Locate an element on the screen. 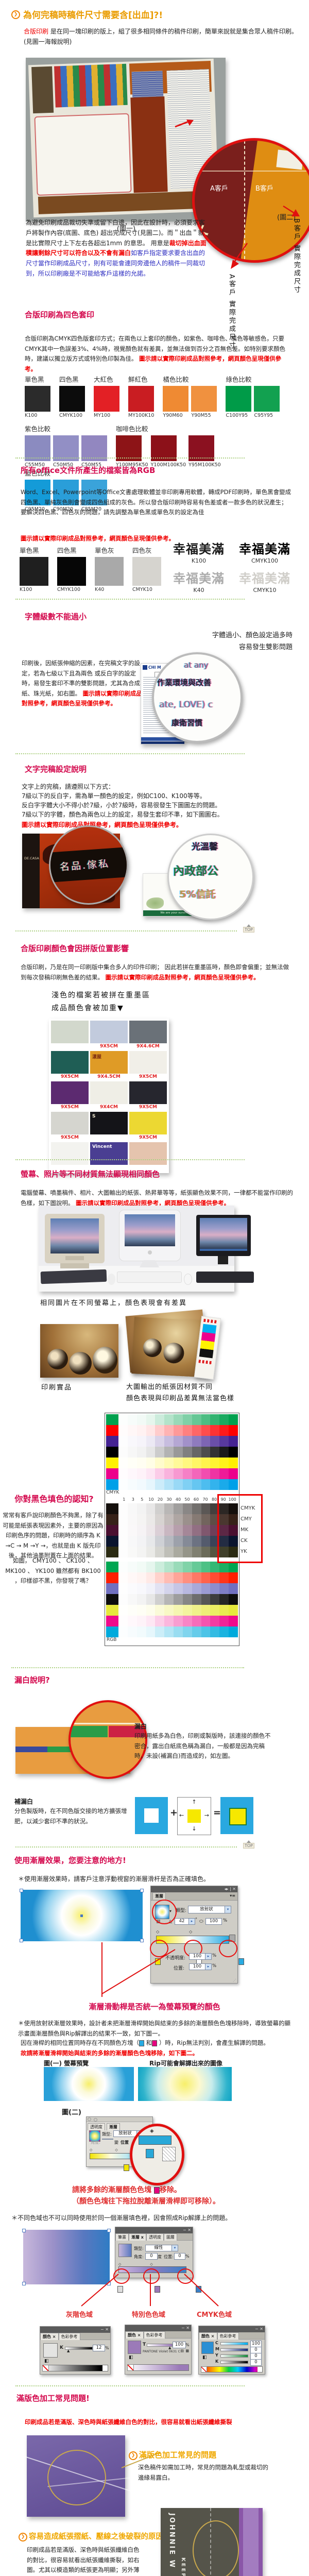  type-dd-3: ▾ is located at coordinates (175, 2248).